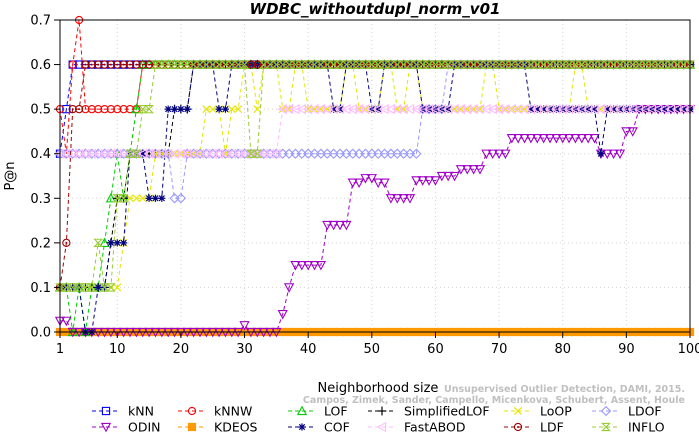 The width and height of the screenshot is (699, 434). What do you see at coordinates (40, 243) in the screenshot?
I see `y-tick-label: 0.2` at bounding box center [40, 243].